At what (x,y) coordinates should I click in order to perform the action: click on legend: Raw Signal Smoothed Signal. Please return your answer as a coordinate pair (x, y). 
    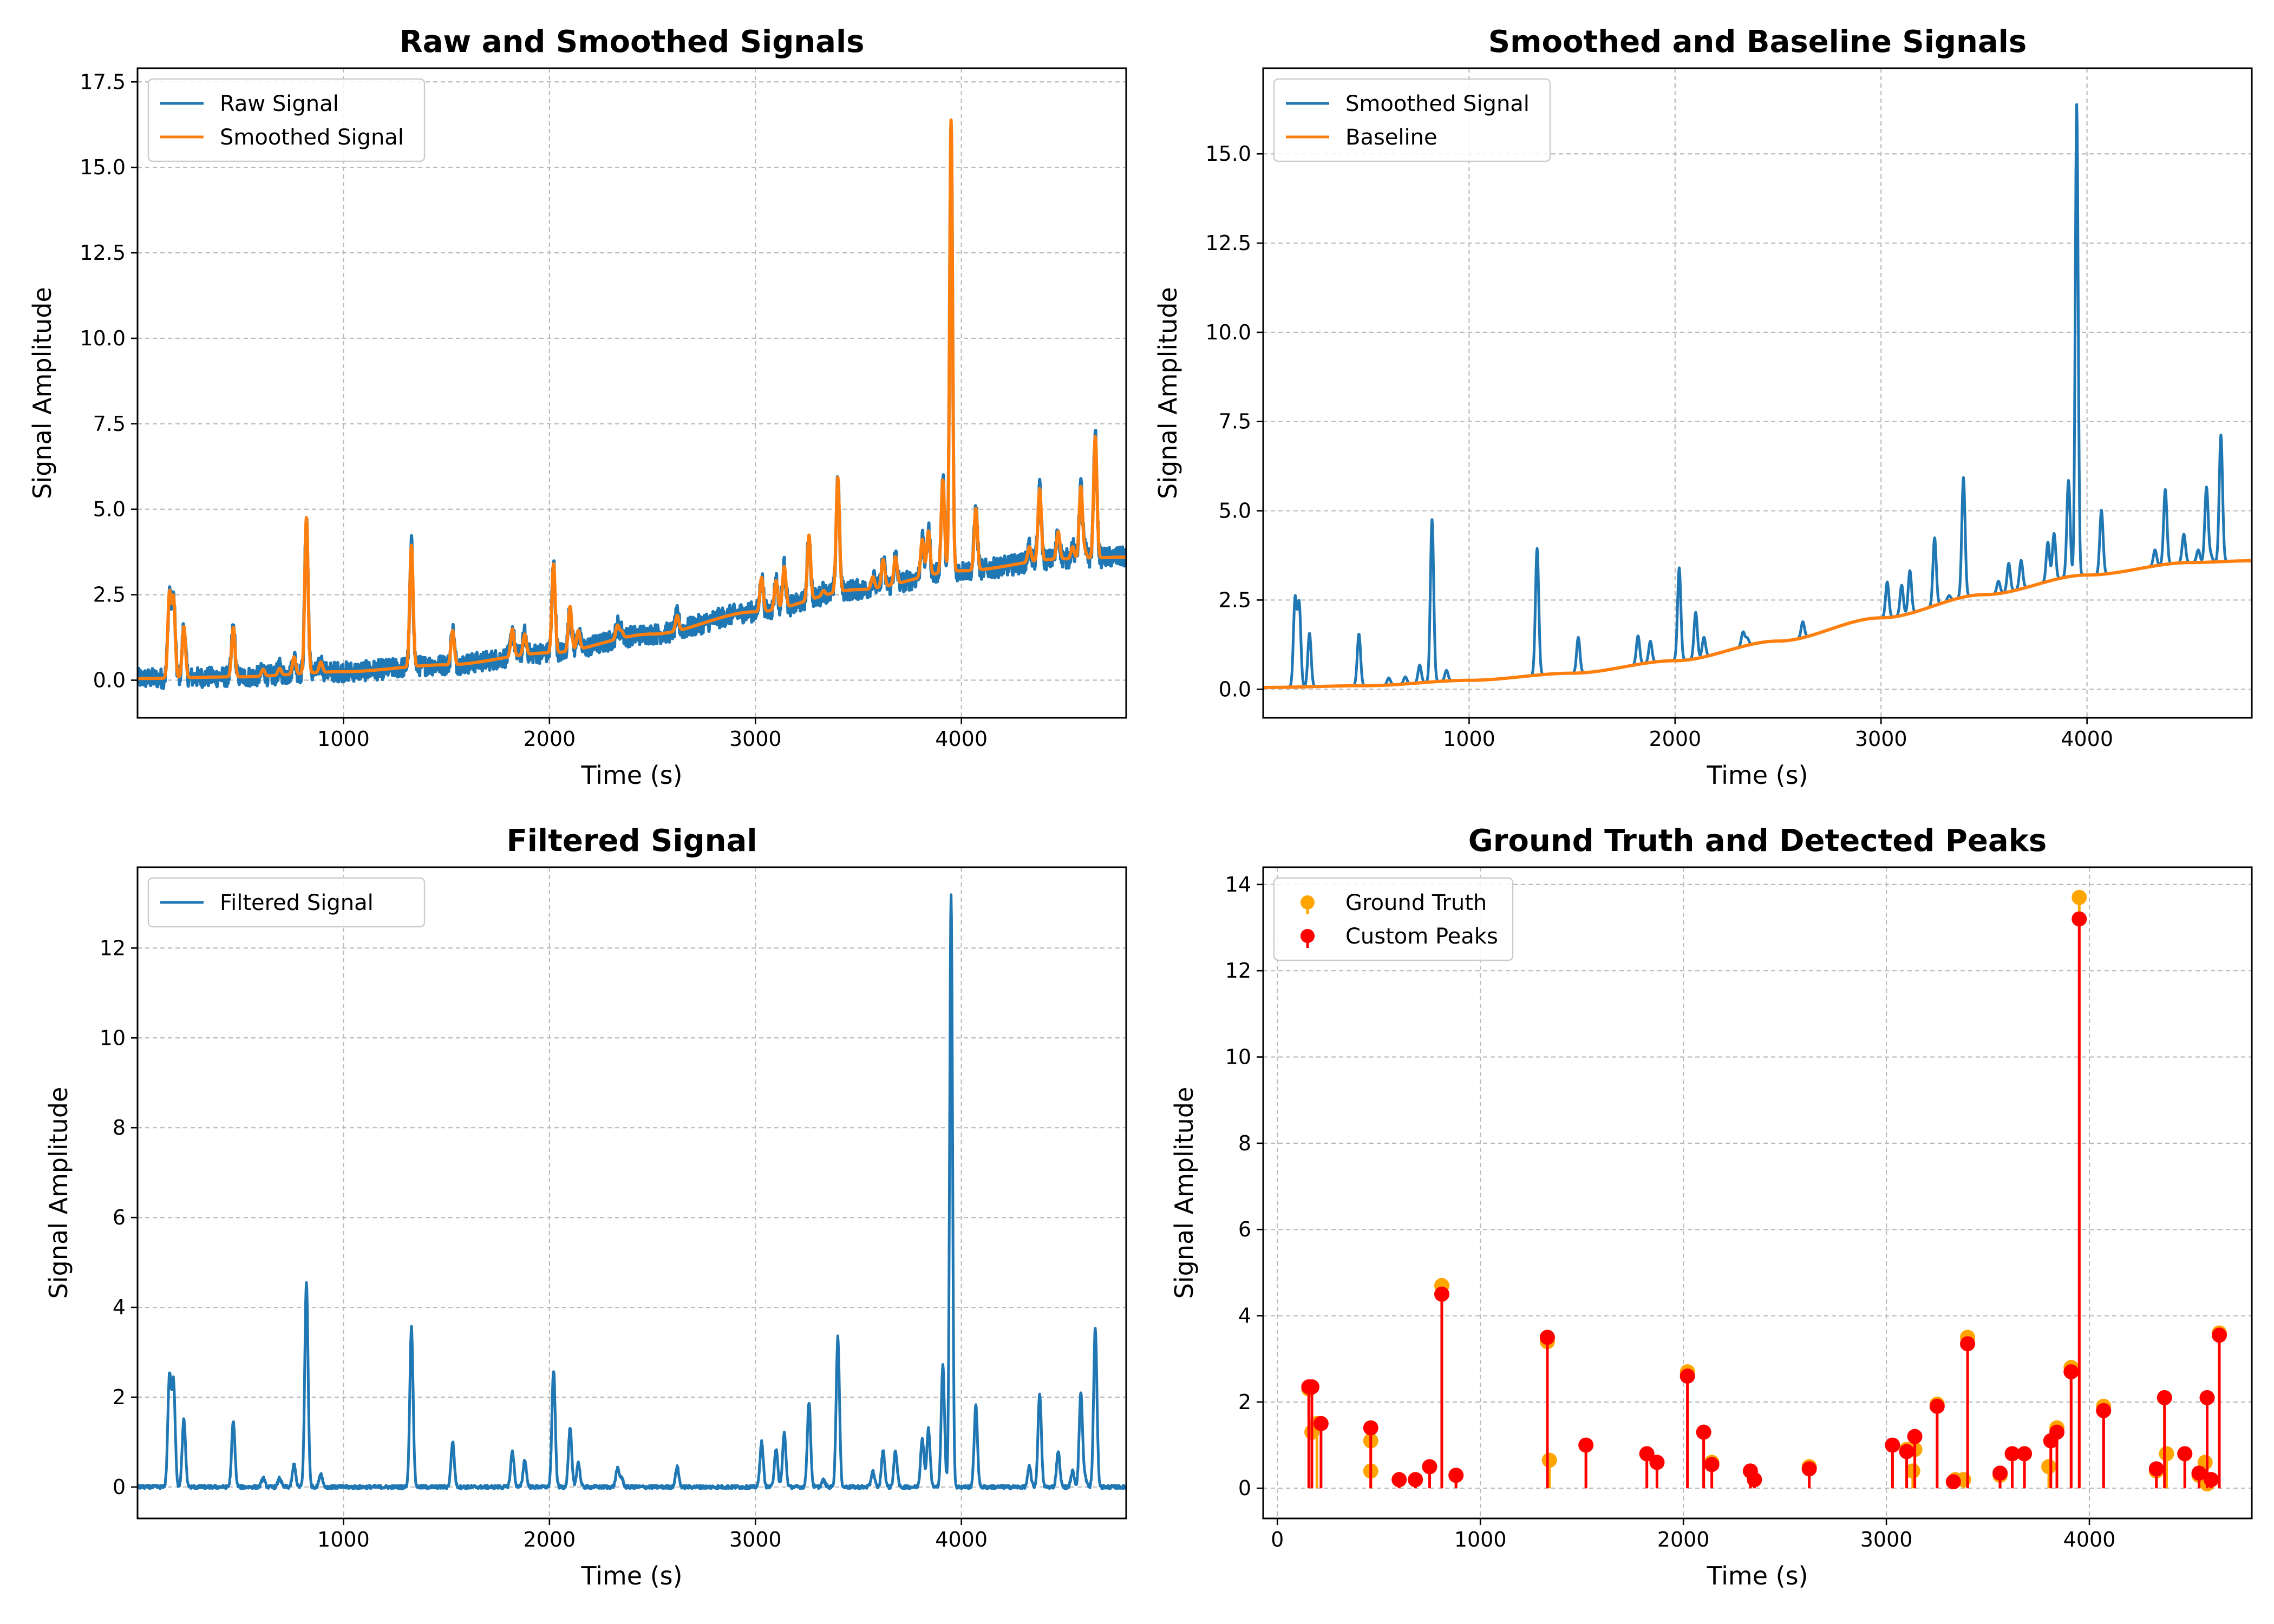
    Looking at the image, I should click on (286, 120).